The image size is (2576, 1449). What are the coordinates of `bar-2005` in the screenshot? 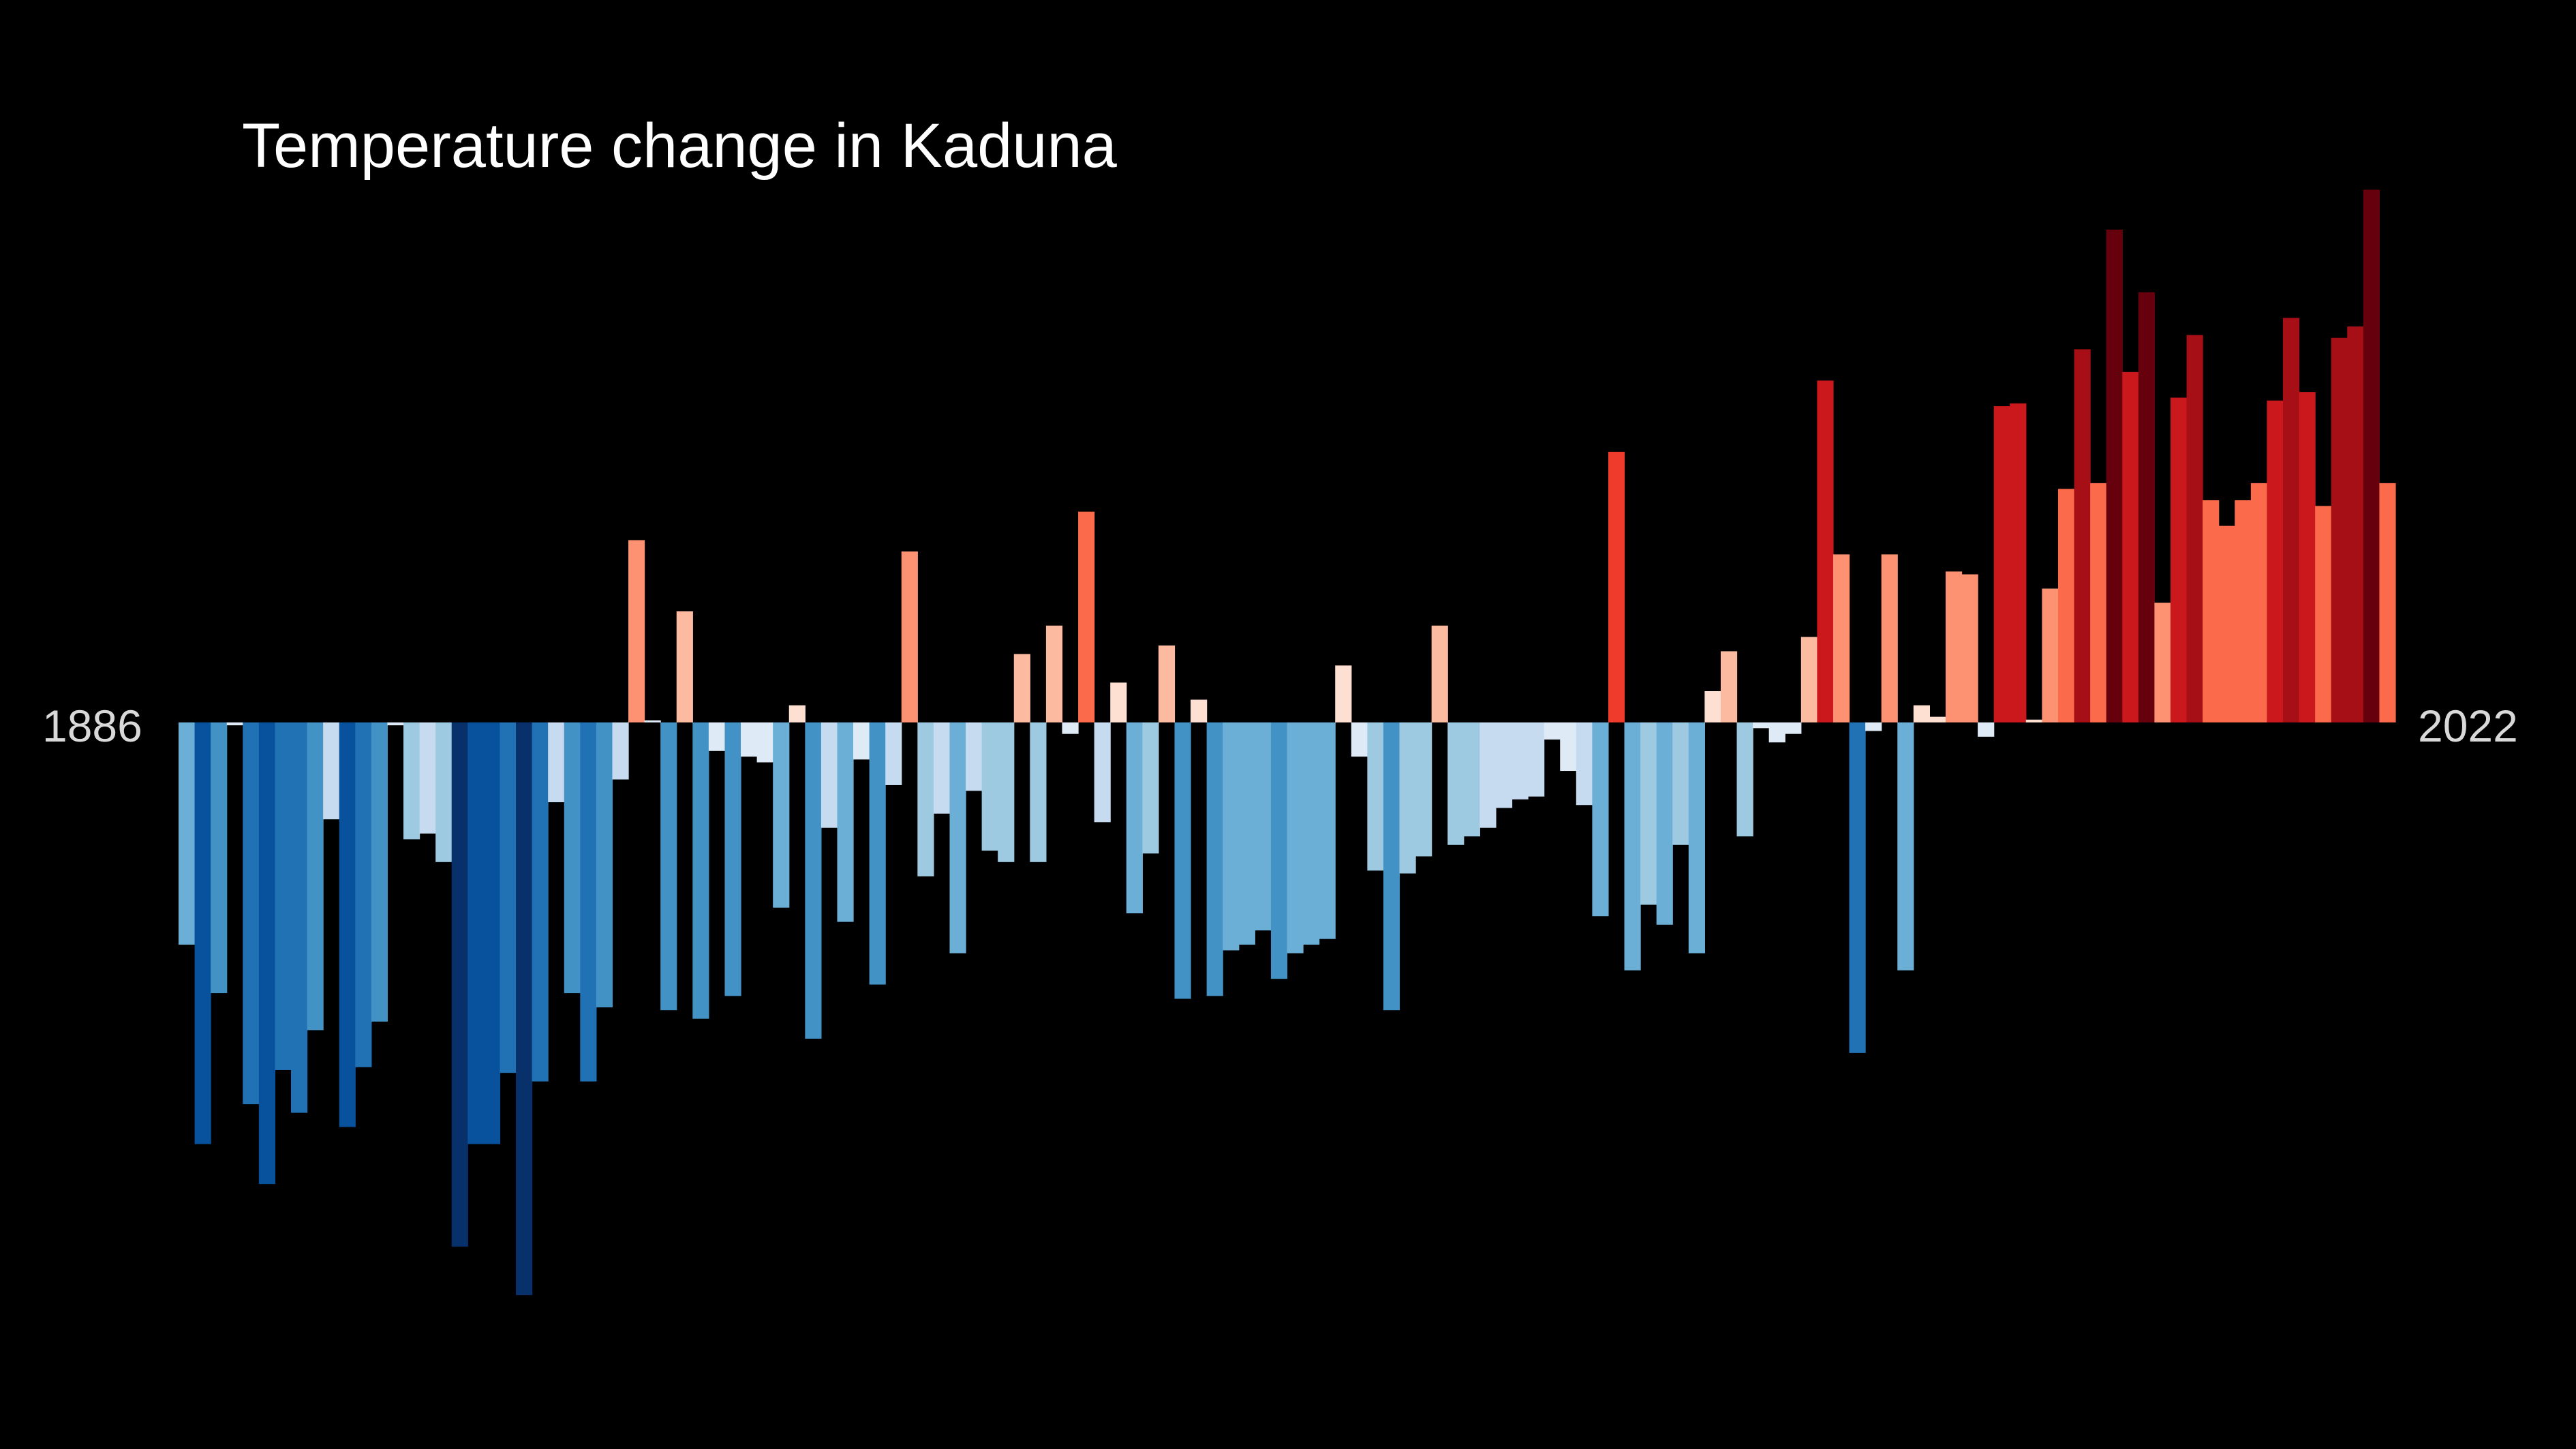 It's located at (2098, 603).